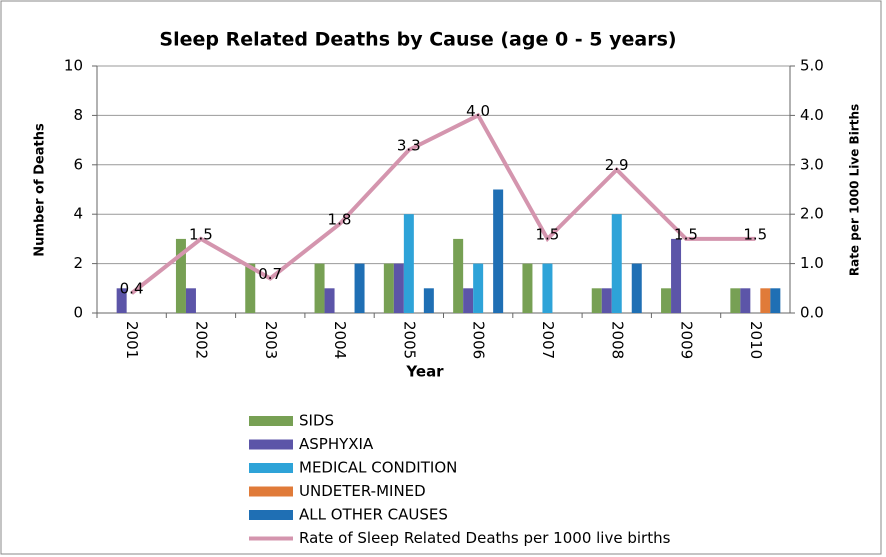 This screenshot has height=557, width=886. Describe the element at coordinates (78, 313) in the screenshot. I see `y-tick-label: 0` at that location.